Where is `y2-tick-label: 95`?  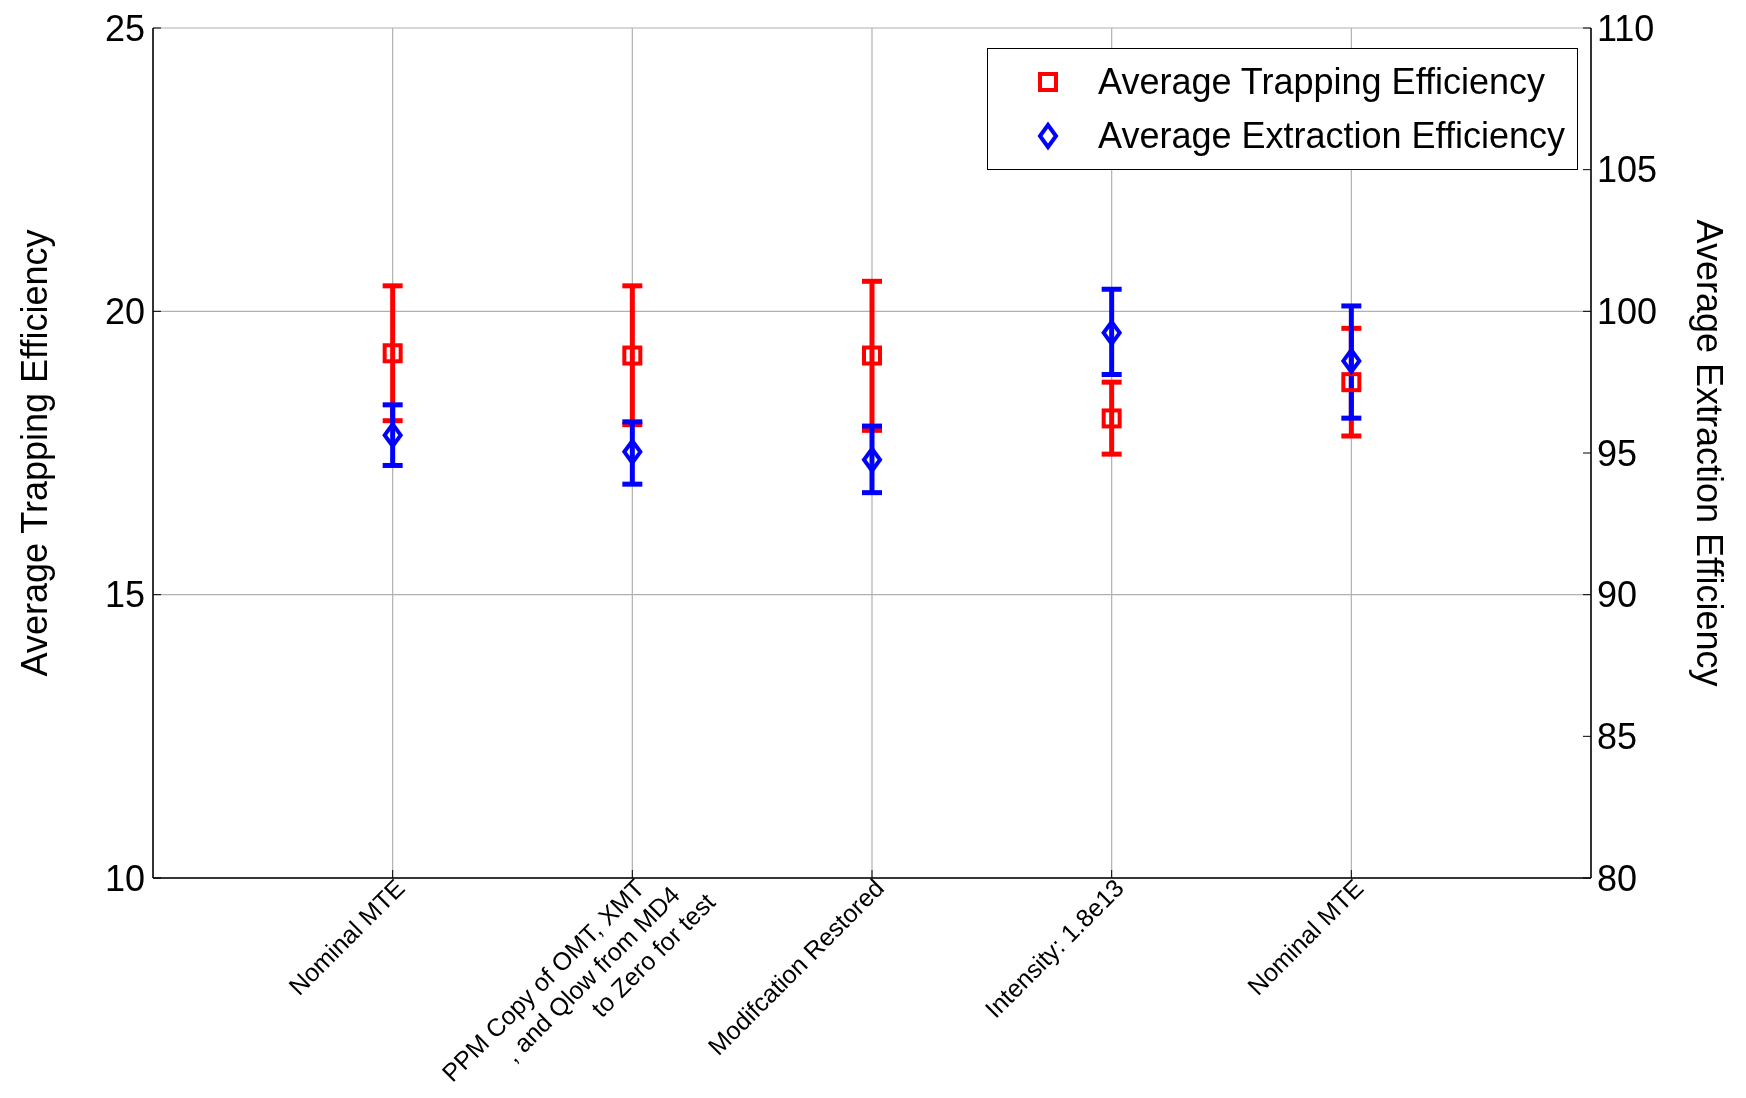 y2-tick-label: 95 is located at coordinates (1617, 453).